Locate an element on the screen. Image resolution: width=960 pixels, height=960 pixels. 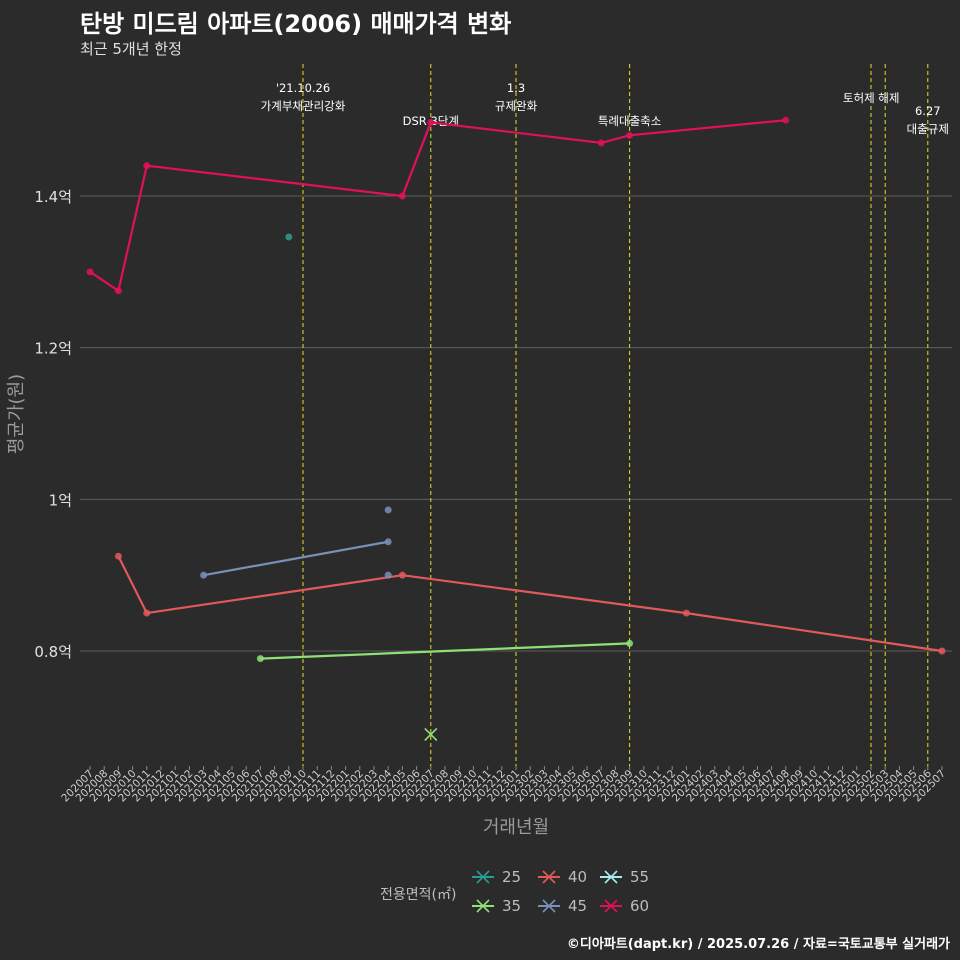
y-tick-label: 1.2억 is located at coordinates (53, 349).